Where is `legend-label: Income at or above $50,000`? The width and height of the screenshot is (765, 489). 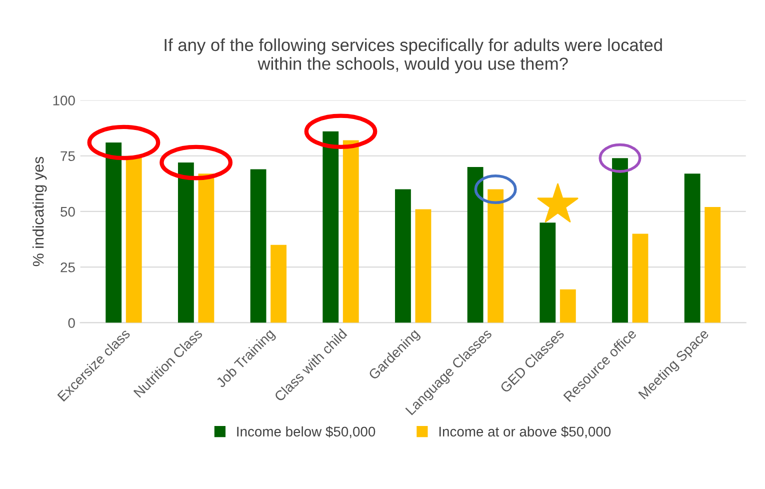 legend-label: Income at or above $50,000 is located at coordinates (525, 432).